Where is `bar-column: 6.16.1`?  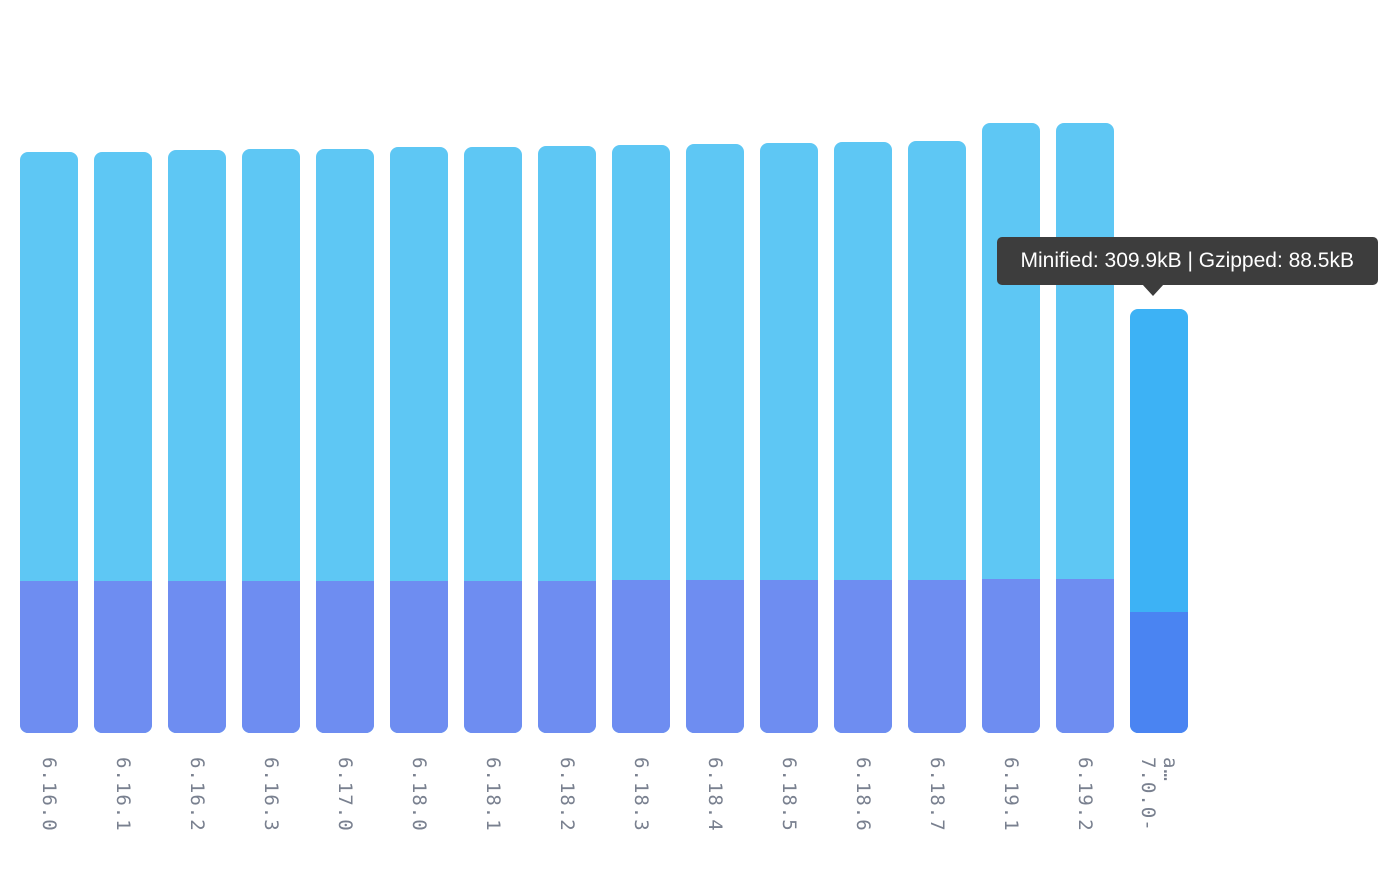 bar-column: 6.16.1 is located at coordinates (123, 416).